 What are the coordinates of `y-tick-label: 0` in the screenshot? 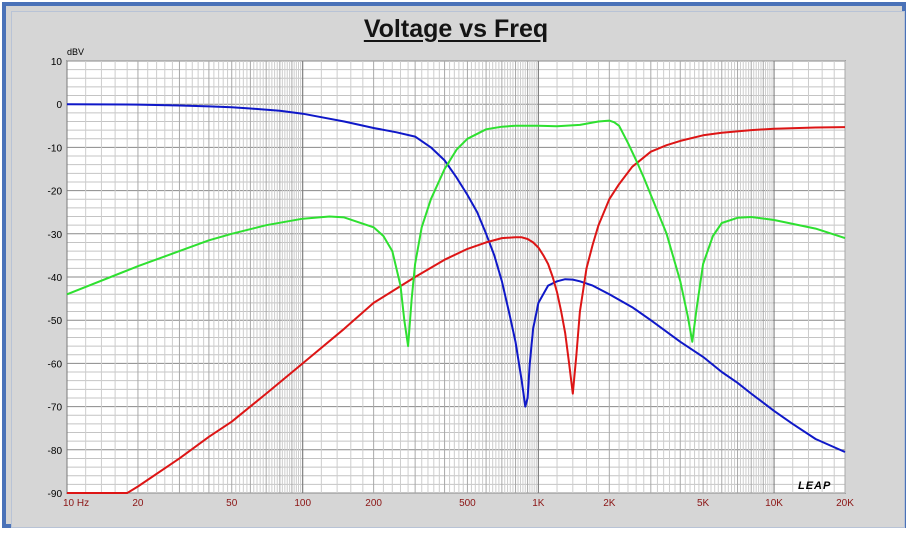 It's located at (59, 105).